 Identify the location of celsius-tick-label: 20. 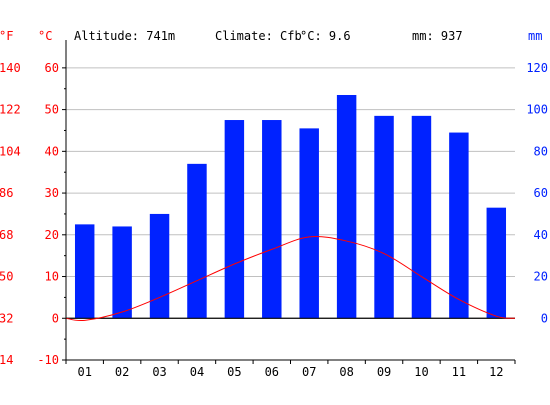
(52, 235).